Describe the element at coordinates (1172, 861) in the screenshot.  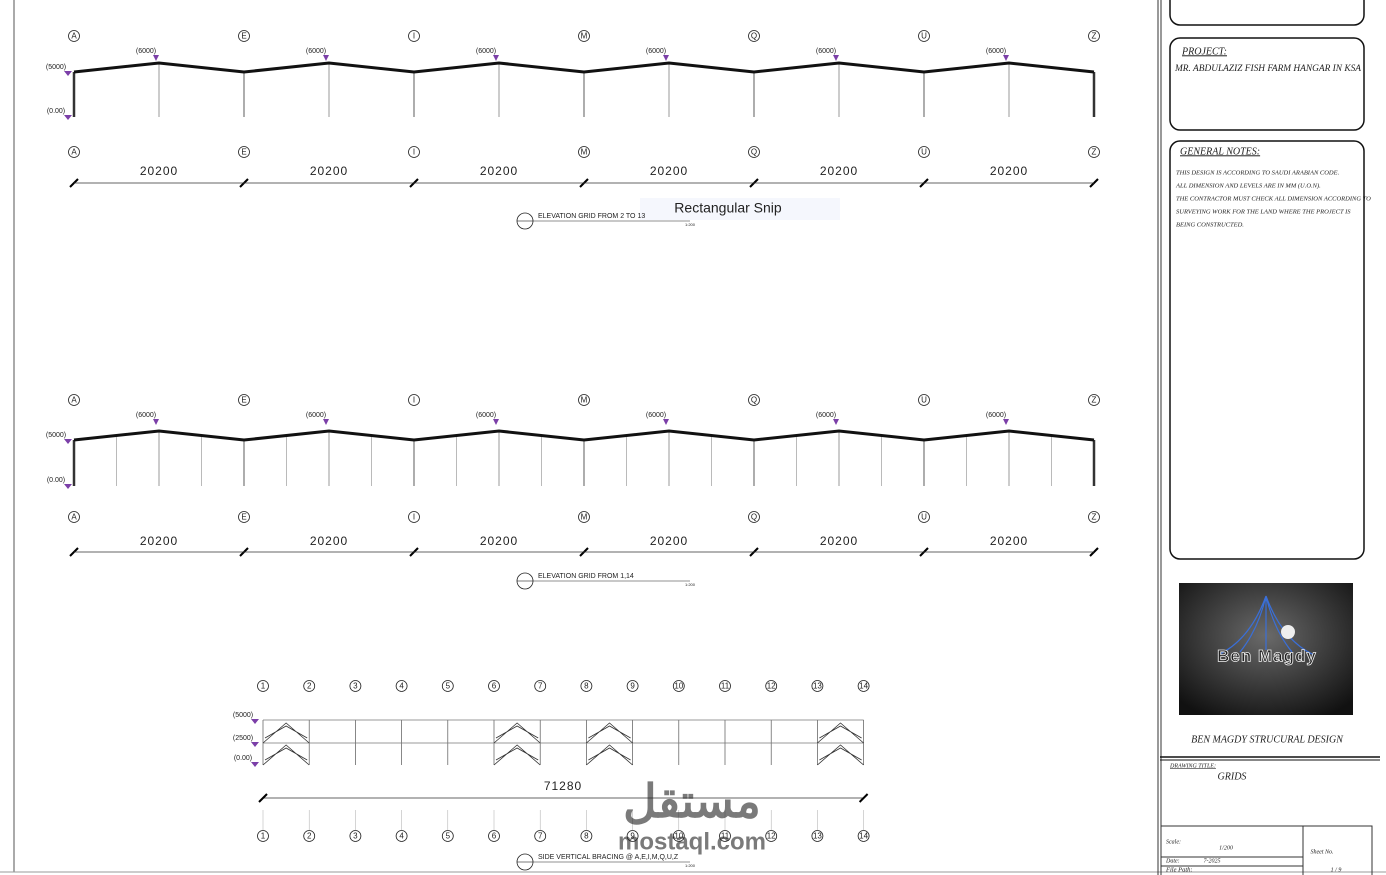
I see `date-label: Date:` at that location.